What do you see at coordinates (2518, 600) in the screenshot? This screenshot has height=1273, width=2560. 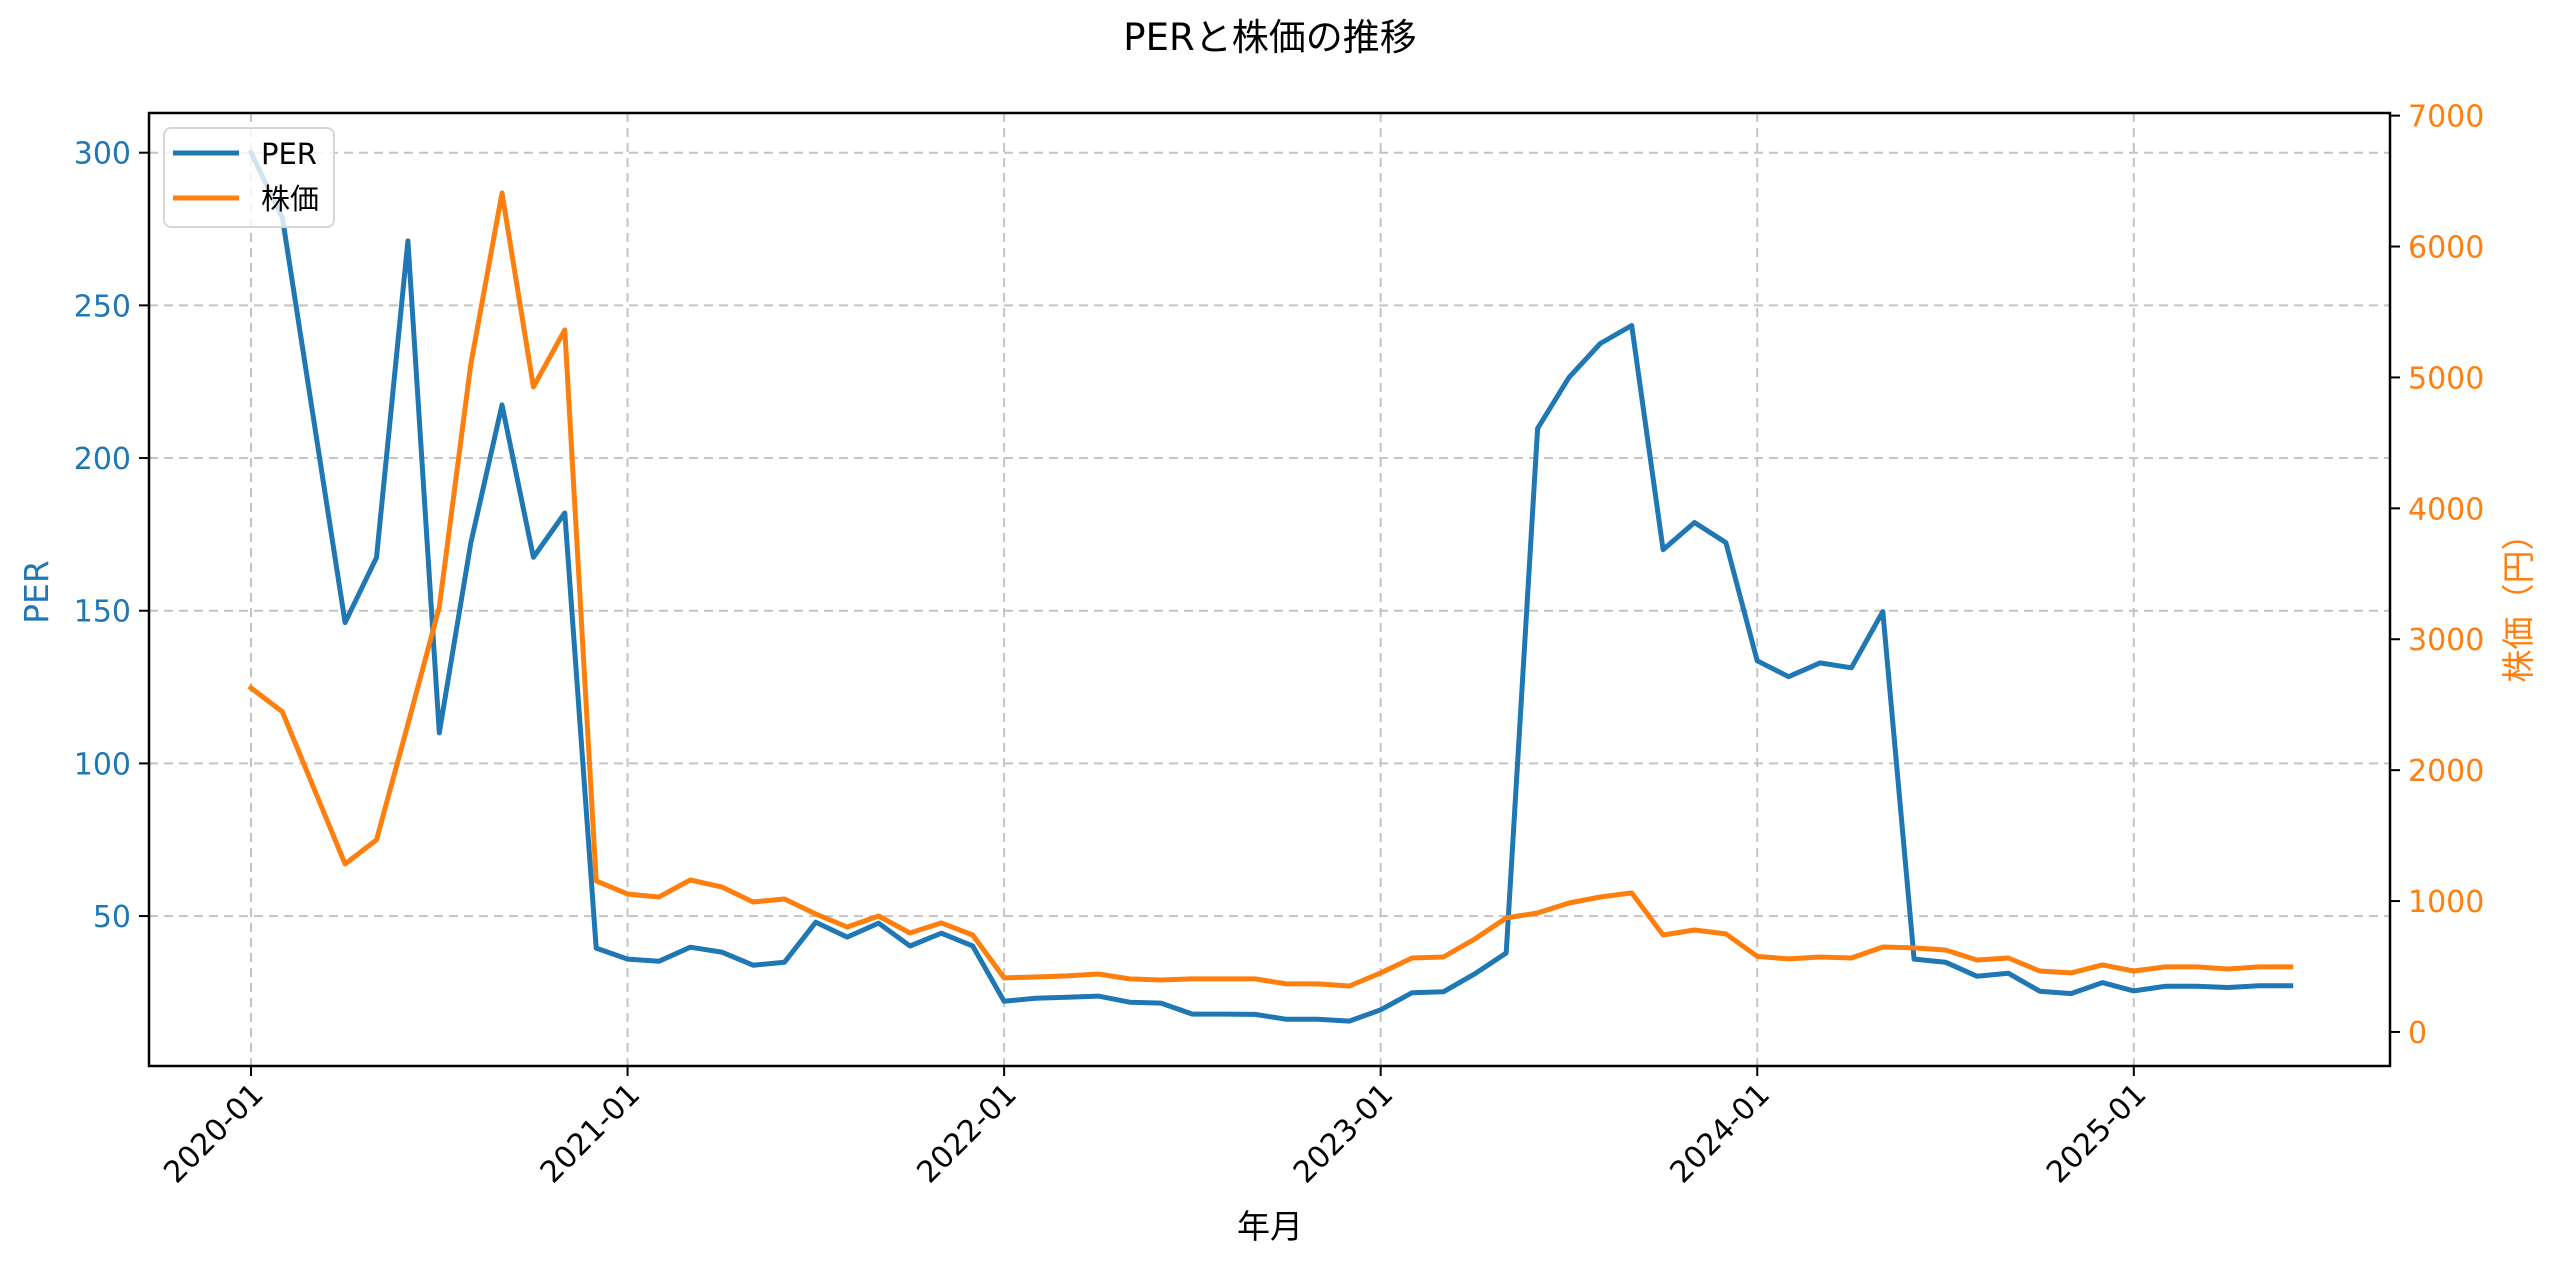 I see `right-y-axis-label: 株価（円）` at bounding box center [2518, 600].